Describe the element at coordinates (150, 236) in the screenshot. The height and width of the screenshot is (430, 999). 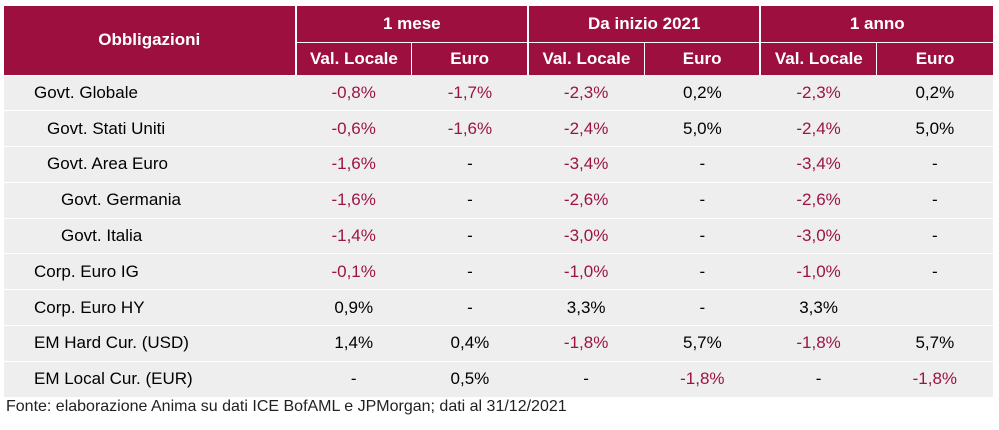
I see `row-label: Govt. Italia` at that location.